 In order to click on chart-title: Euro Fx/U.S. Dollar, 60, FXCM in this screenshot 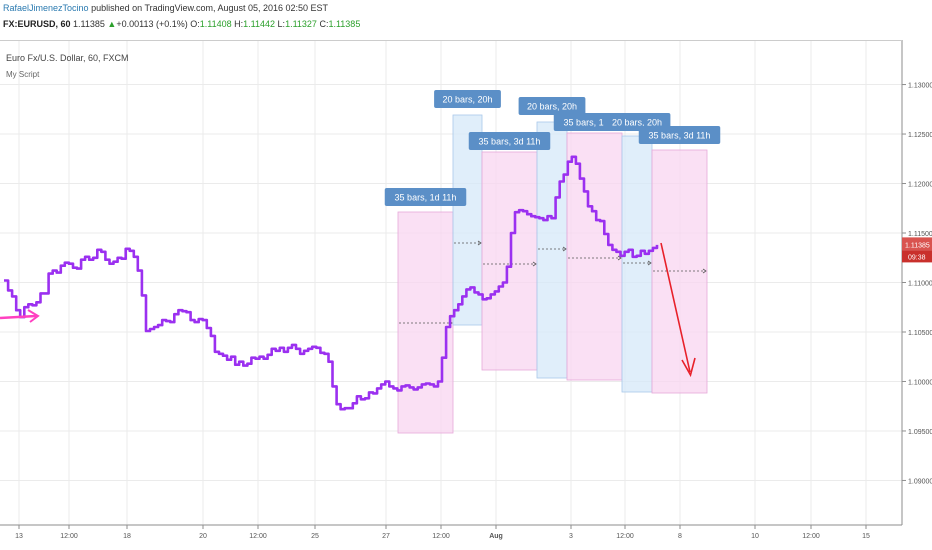, I will do `click(67, 58)`.